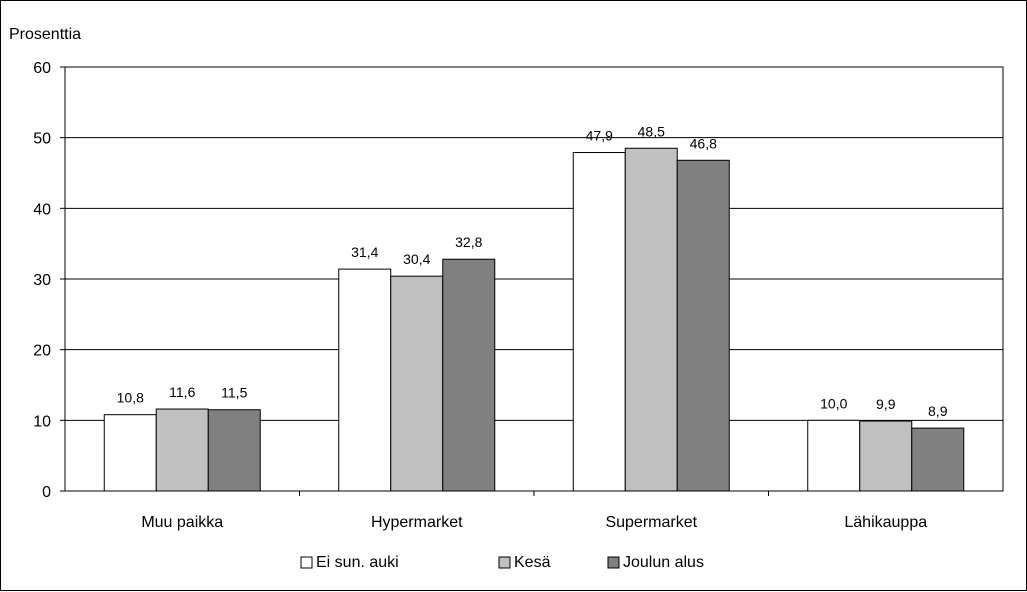 The image size is (1027, 592). What do you see at coordinates (182, 522) in the screenshot?
I see `x-tick-label: Muu paikka` at bounding box center [182, 522].